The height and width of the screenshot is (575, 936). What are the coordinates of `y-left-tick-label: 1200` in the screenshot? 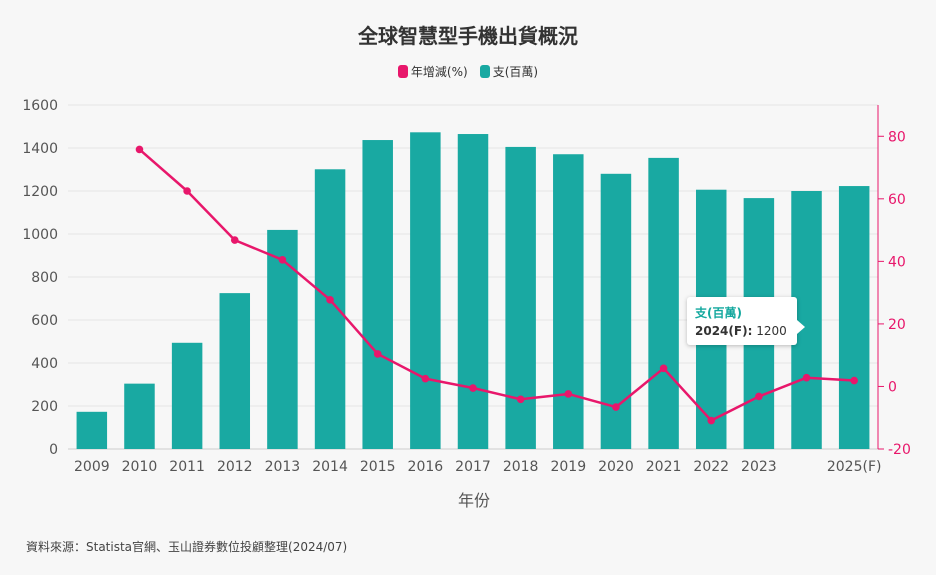 It's located at (40, 192).